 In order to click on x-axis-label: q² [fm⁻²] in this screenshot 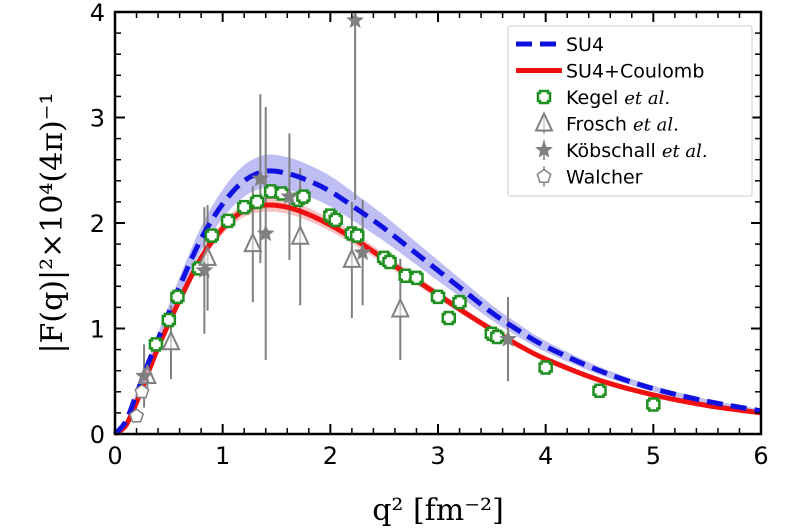, I will do `click(438, 510)`.